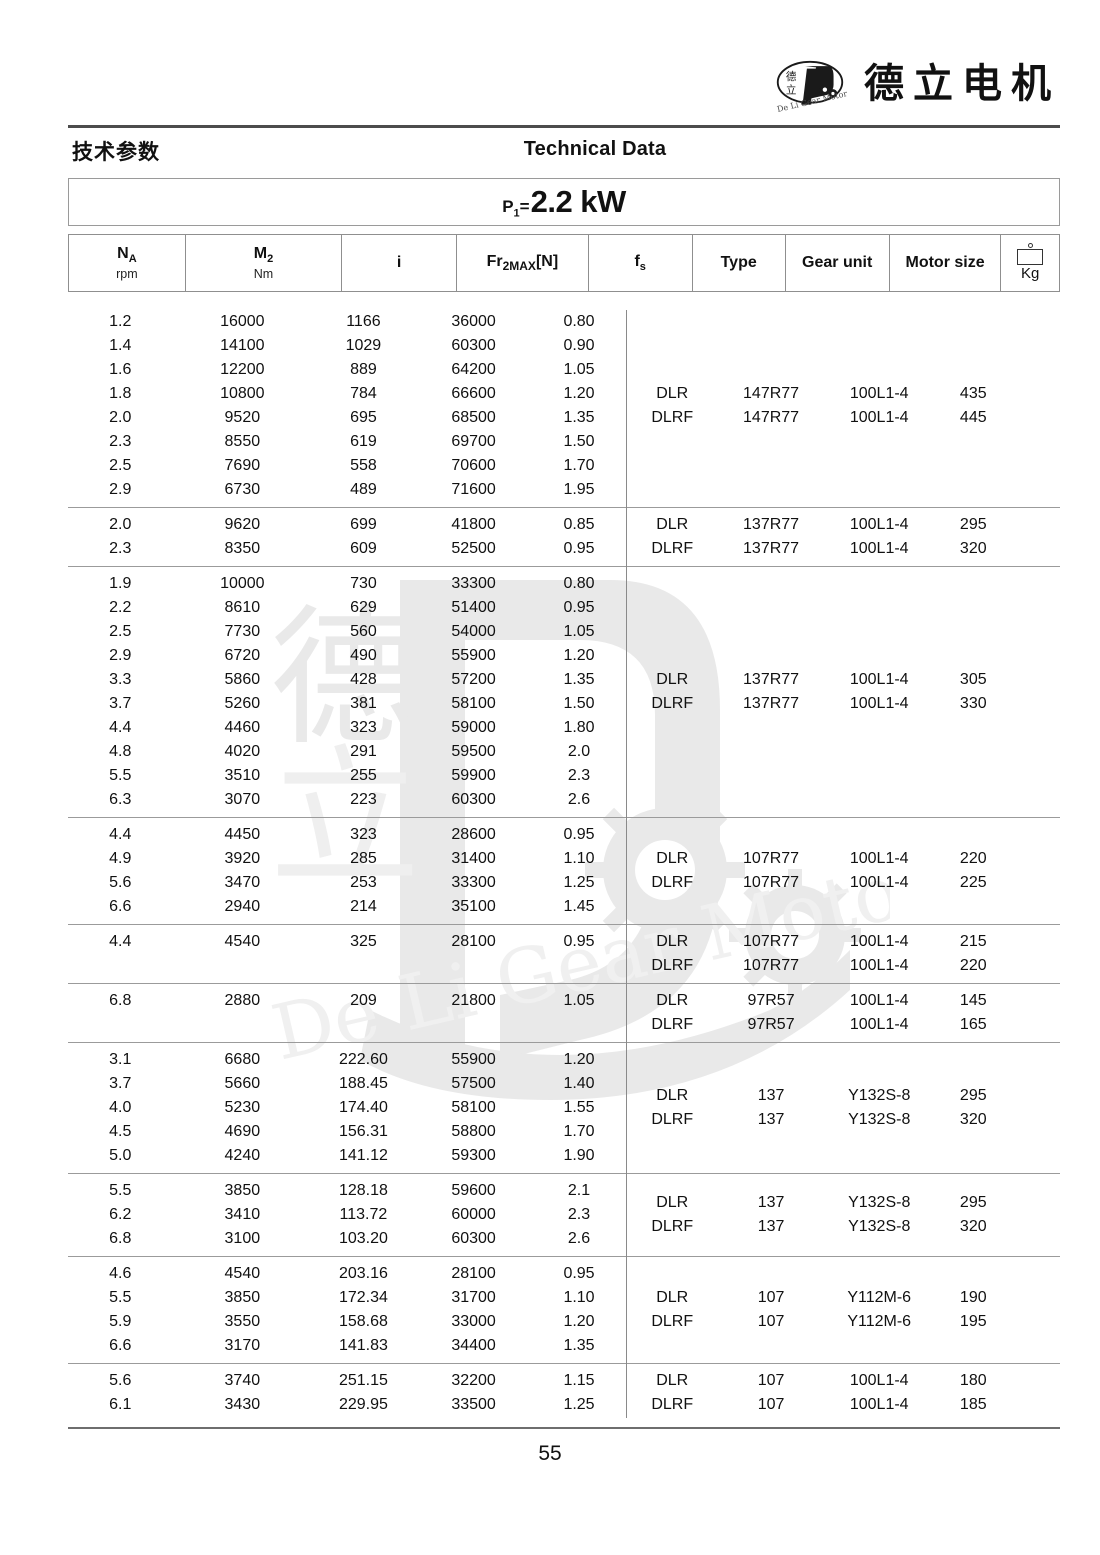  What do you see at coordinates (771, 393) in the screenshot?
I see `cell-gear: 147R77` at bounding box center [771, 393].